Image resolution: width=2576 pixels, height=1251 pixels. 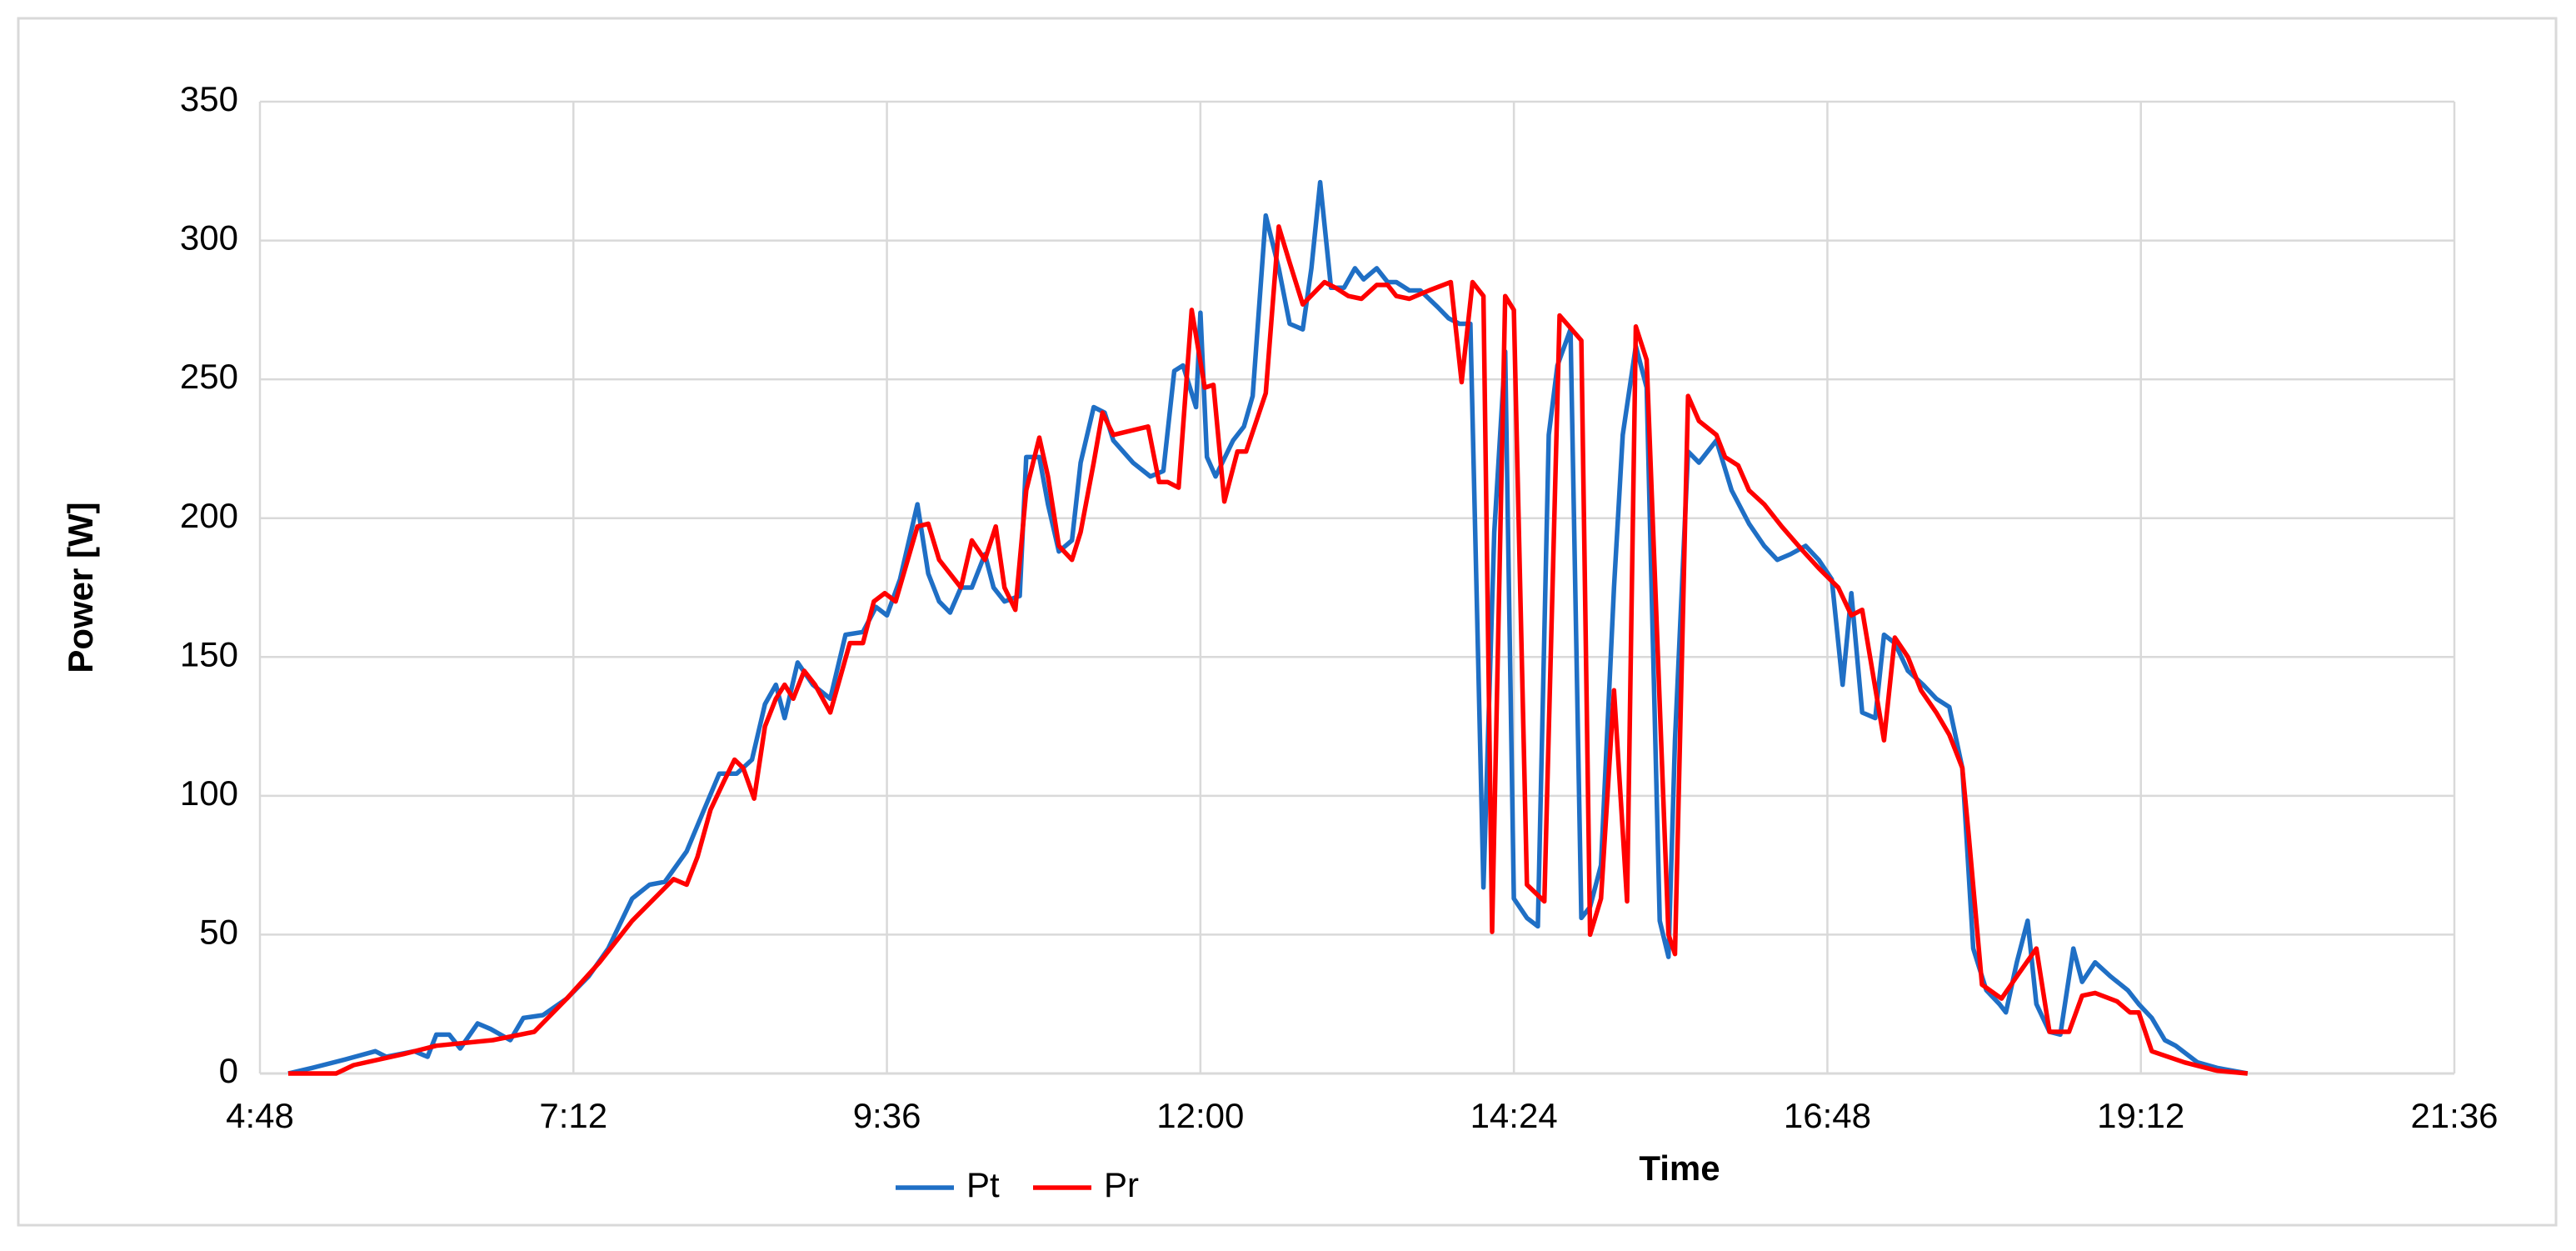 What do you see at coordinates (2454, 1115) in the screenshot?
I see `x-tick-label: 21:36` at bounding box center [2454, 1115].